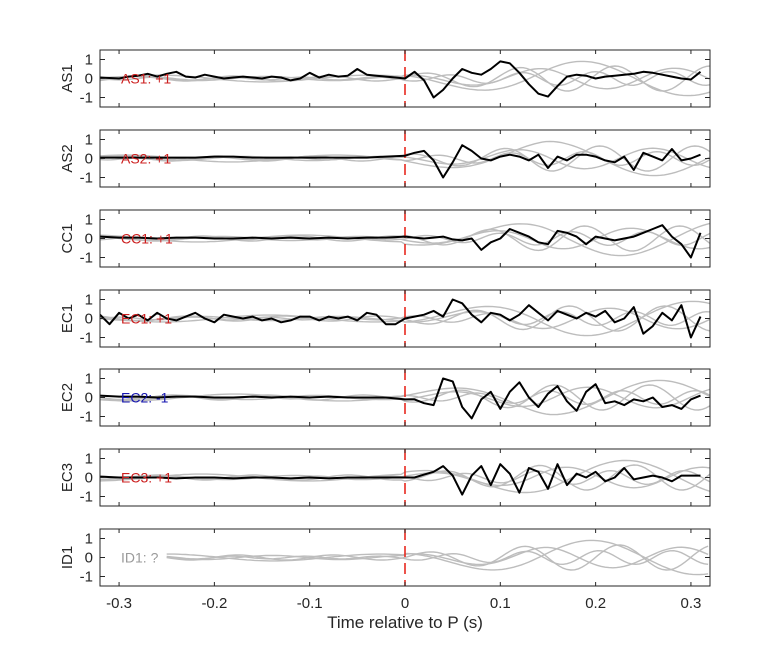 This screenshot has height=657, width=782. What do you see at coordinates (310, 603) in the screenshot?
I see `x-tick-label: -0.1` at bounding box center [310, 603].